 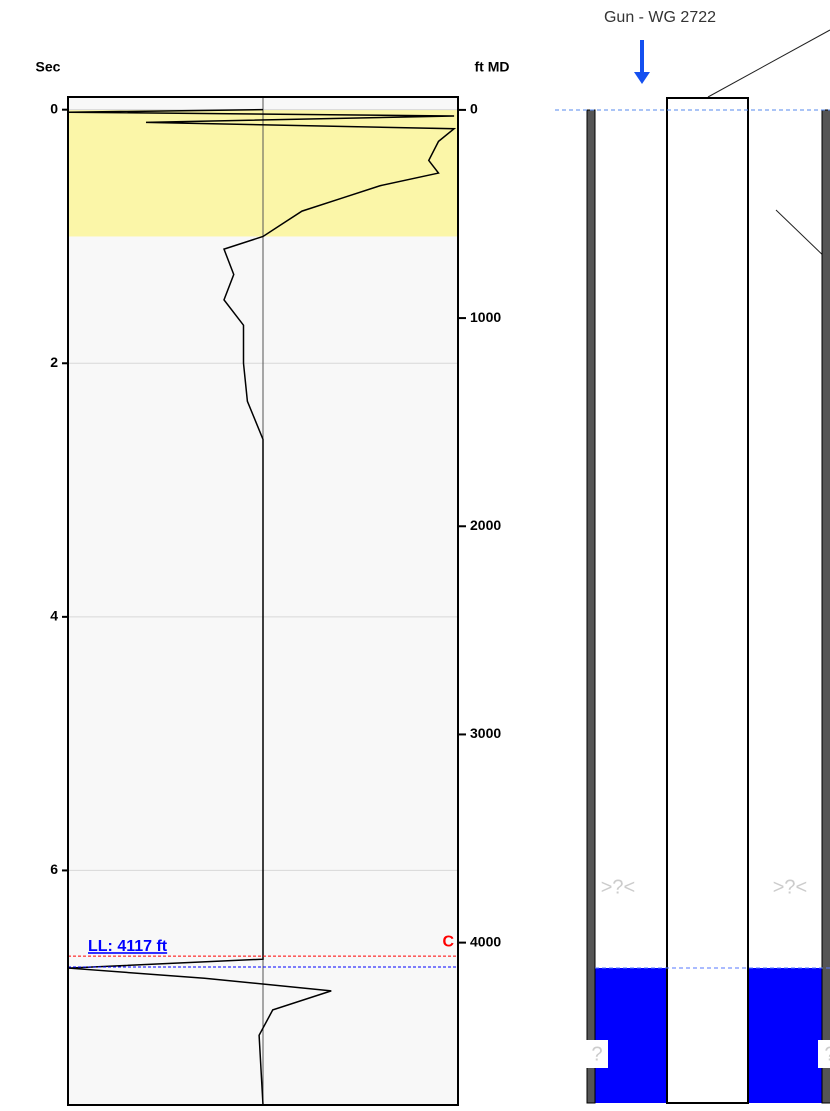 I want to click on y2-axis-label: ft MD, so click(x=492, y=67).